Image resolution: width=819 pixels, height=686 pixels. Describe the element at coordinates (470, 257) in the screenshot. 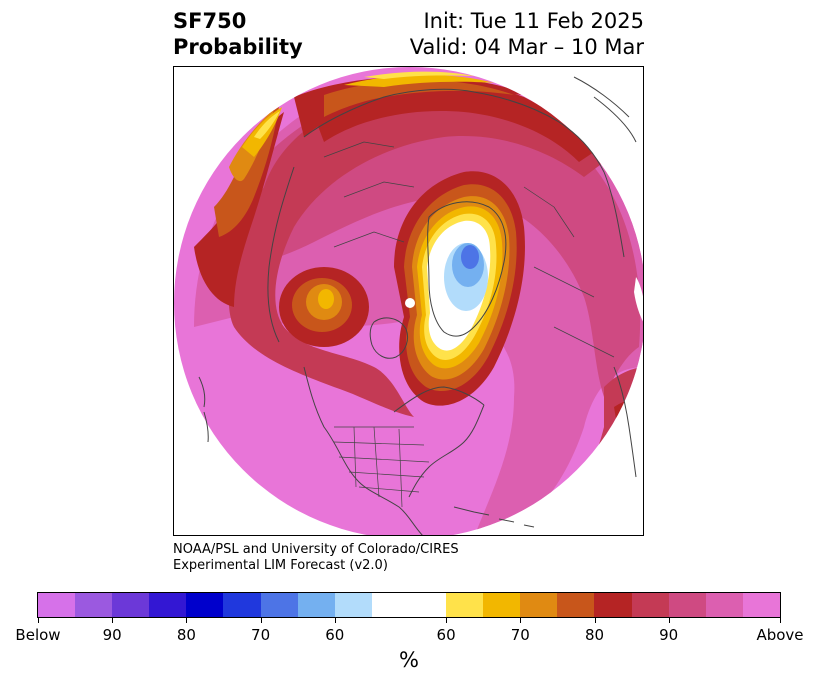

I see `field-arctic-b65` at that location.